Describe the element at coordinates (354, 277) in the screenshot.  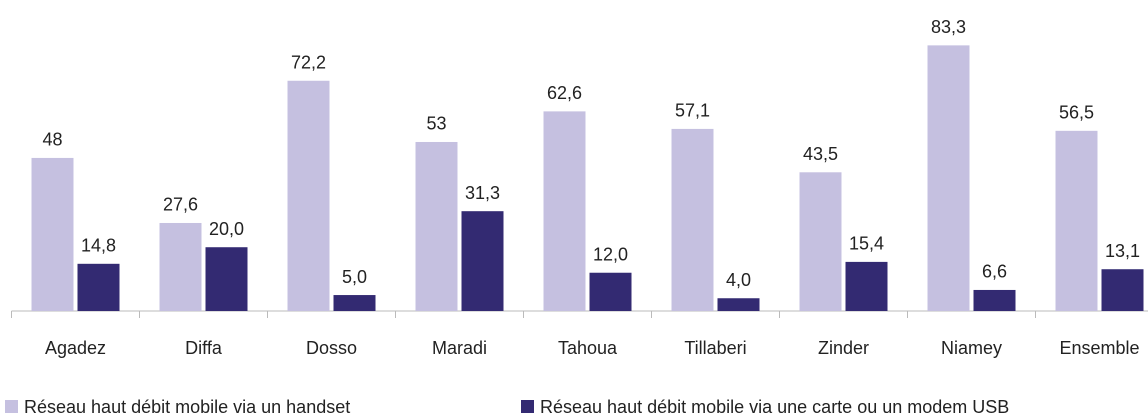
I see `data-label: 5,0` at that location.